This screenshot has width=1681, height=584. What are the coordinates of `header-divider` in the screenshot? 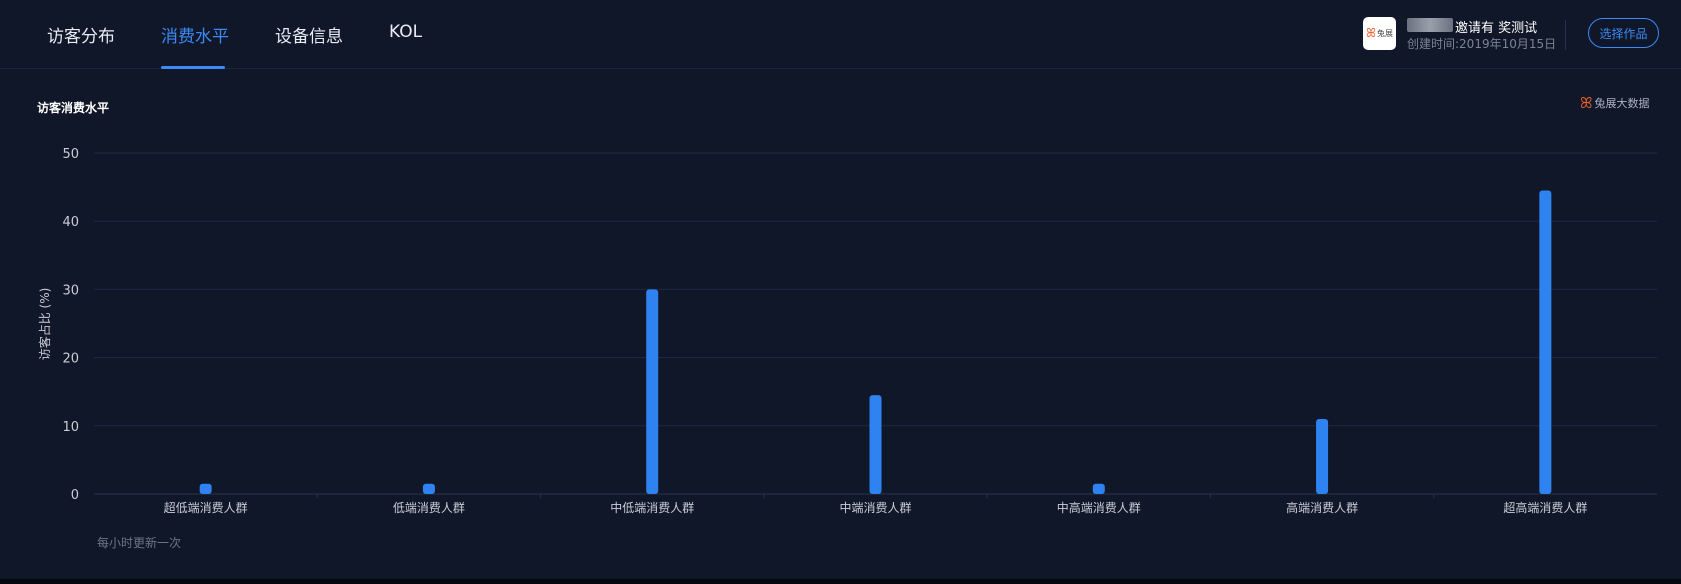 It's located at (1565, 35).